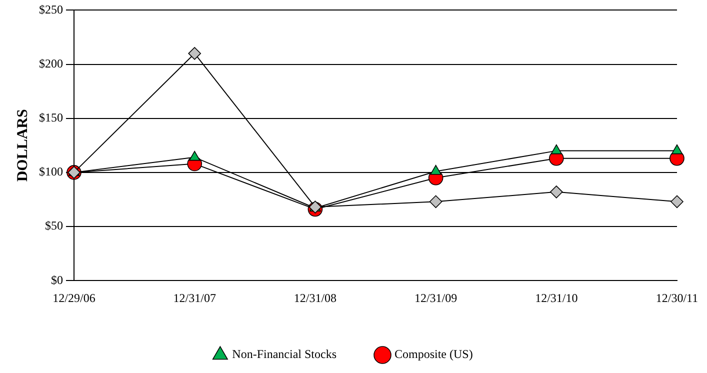 The height and width of the screenshot is (373, 707). What do you see at coordinates (315, 297) in the screenshot?
I see `x-tick-label: 12/31/08` at bounding box center [315, 297].